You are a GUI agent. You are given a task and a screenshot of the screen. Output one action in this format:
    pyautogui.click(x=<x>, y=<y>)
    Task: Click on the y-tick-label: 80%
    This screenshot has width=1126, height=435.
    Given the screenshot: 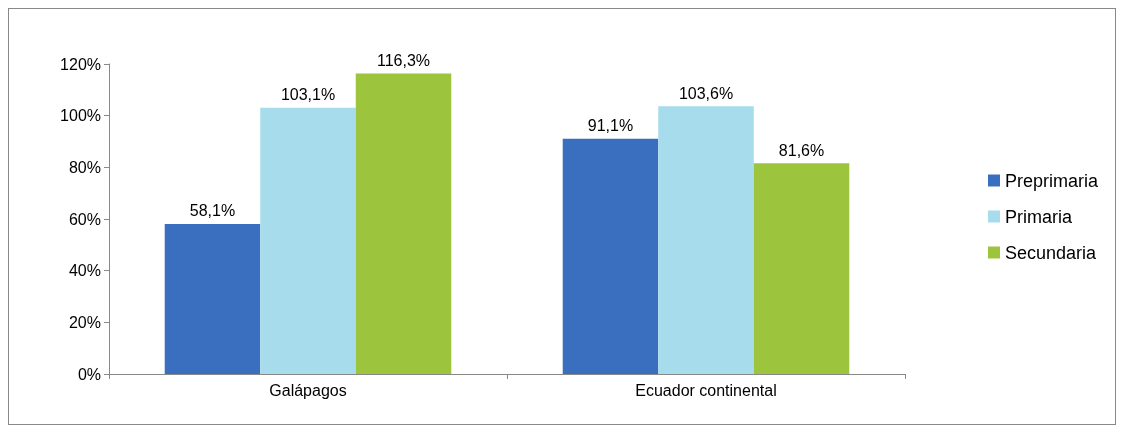 What is the action you would take?
    pyautogui.click(x=84, y=167)
    